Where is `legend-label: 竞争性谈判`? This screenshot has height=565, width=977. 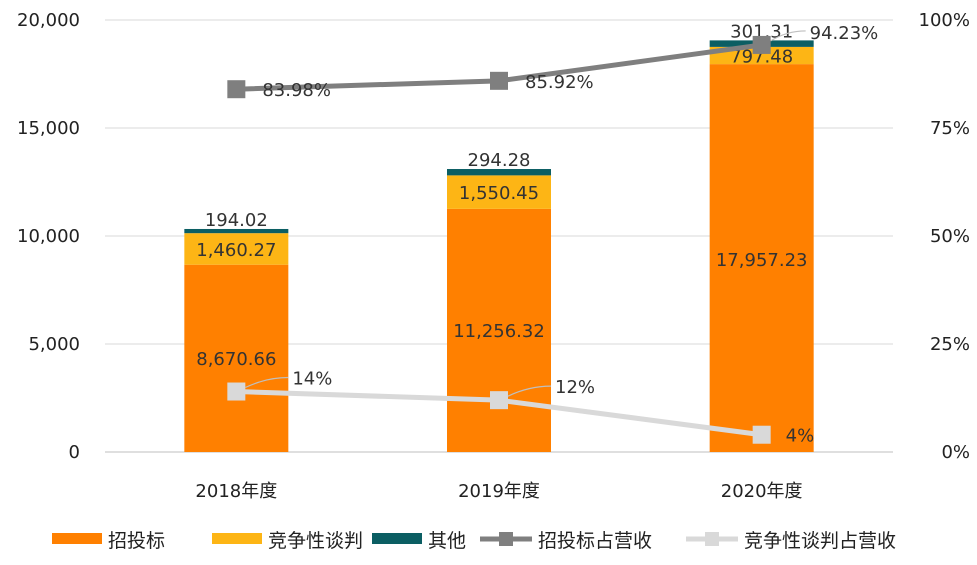 legend-label: 竞争性谈判 is located at coordinates (315, 541).